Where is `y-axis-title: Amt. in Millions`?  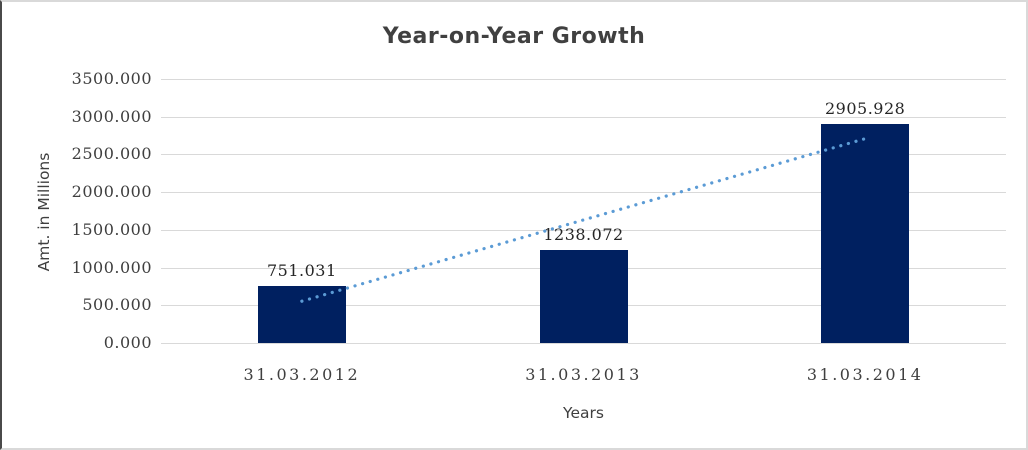 y-axis-title: Amt. in Millions is located at coordinates (44, 212).